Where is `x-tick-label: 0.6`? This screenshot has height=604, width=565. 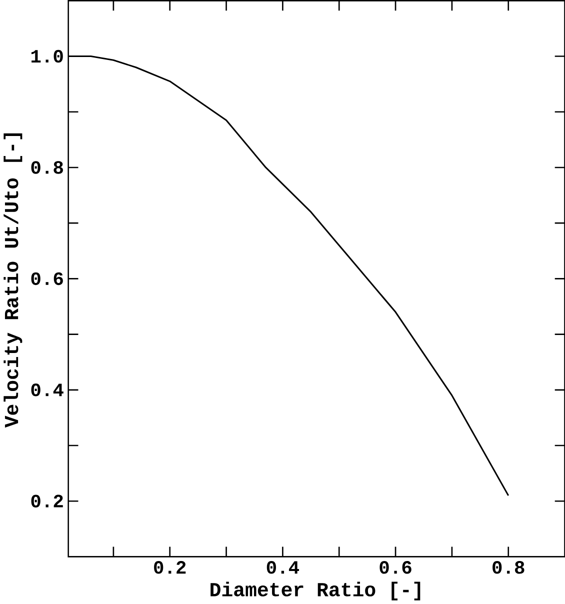 x-tick-label: 0.6 is located at coordinates (396, 567).